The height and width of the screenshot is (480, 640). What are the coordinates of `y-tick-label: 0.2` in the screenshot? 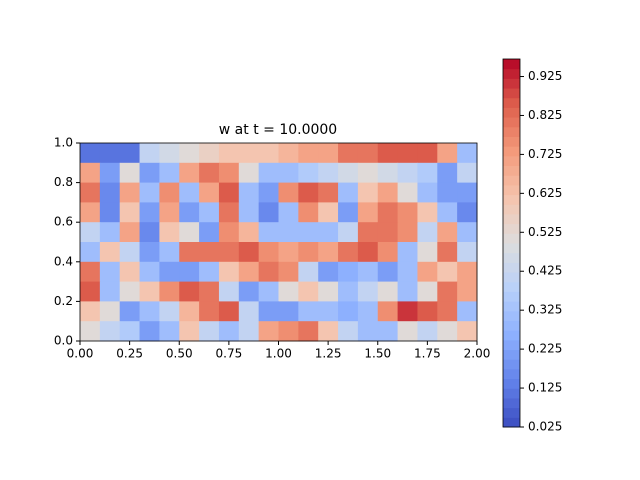 It's located at (63, 301).